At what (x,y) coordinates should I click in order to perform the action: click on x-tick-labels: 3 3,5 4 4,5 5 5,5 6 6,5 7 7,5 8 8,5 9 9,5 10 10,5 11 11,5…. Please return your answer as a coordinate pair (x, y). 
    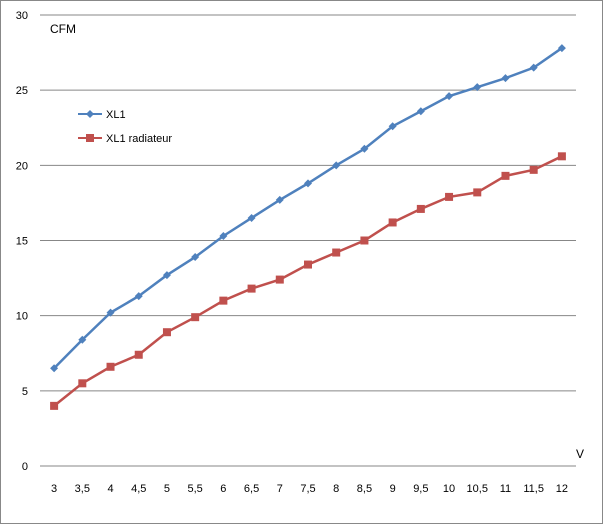
    Looking at the image, I should click on (309, 489).